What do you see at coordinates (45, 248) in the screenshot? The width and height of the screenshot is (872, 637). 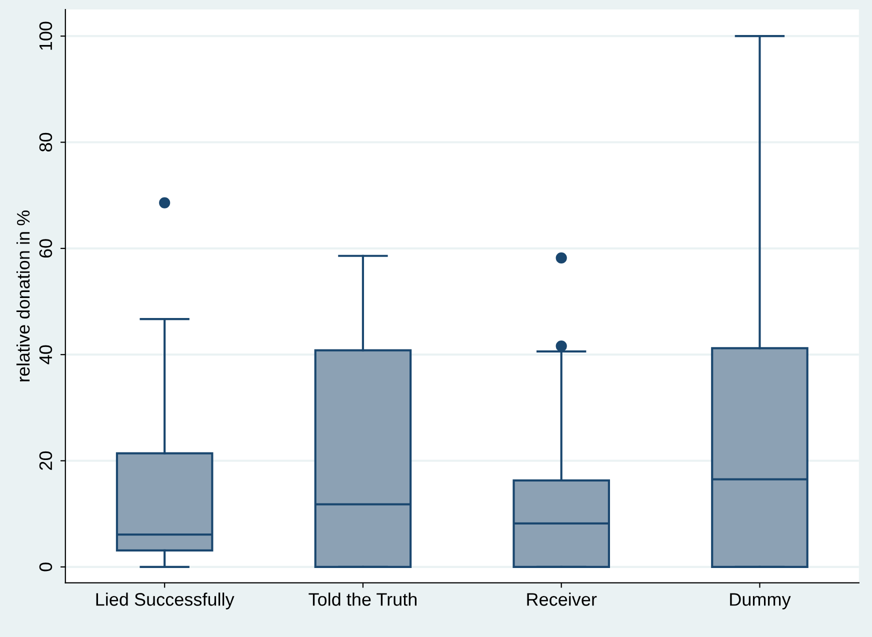 I see `y-tick-label: 60` at bounding box center [45, 248].